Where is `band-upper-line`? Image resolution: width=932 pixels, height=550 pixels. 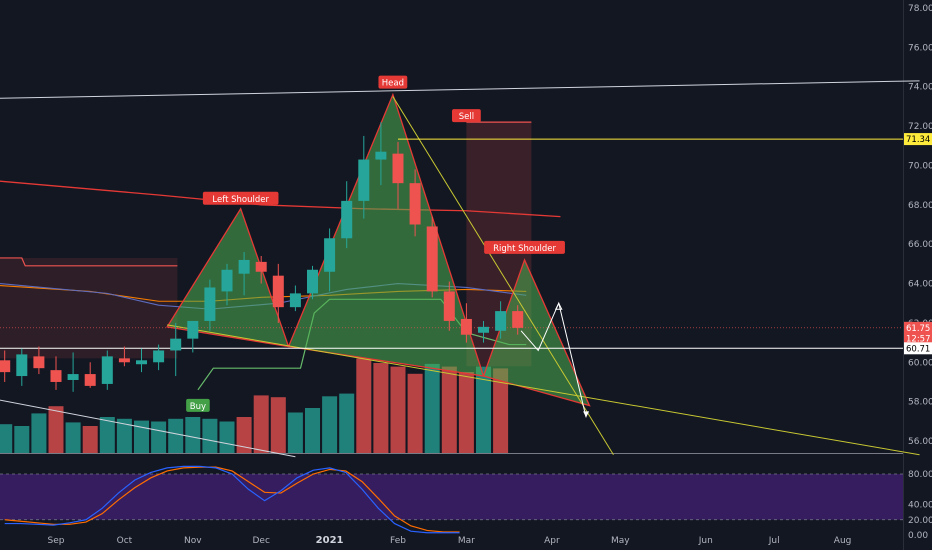
band-upper-line is located at coordinates (89, 262).